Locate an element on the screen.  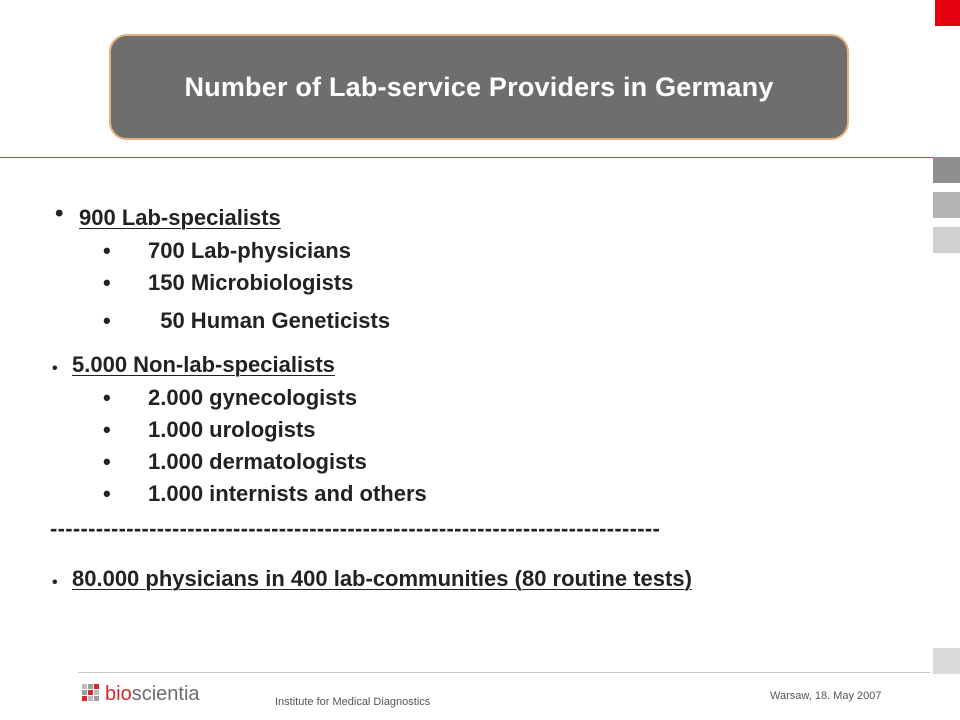
institute-name: Institute for Medical Diagnostics is located at coordinates (353, 702).